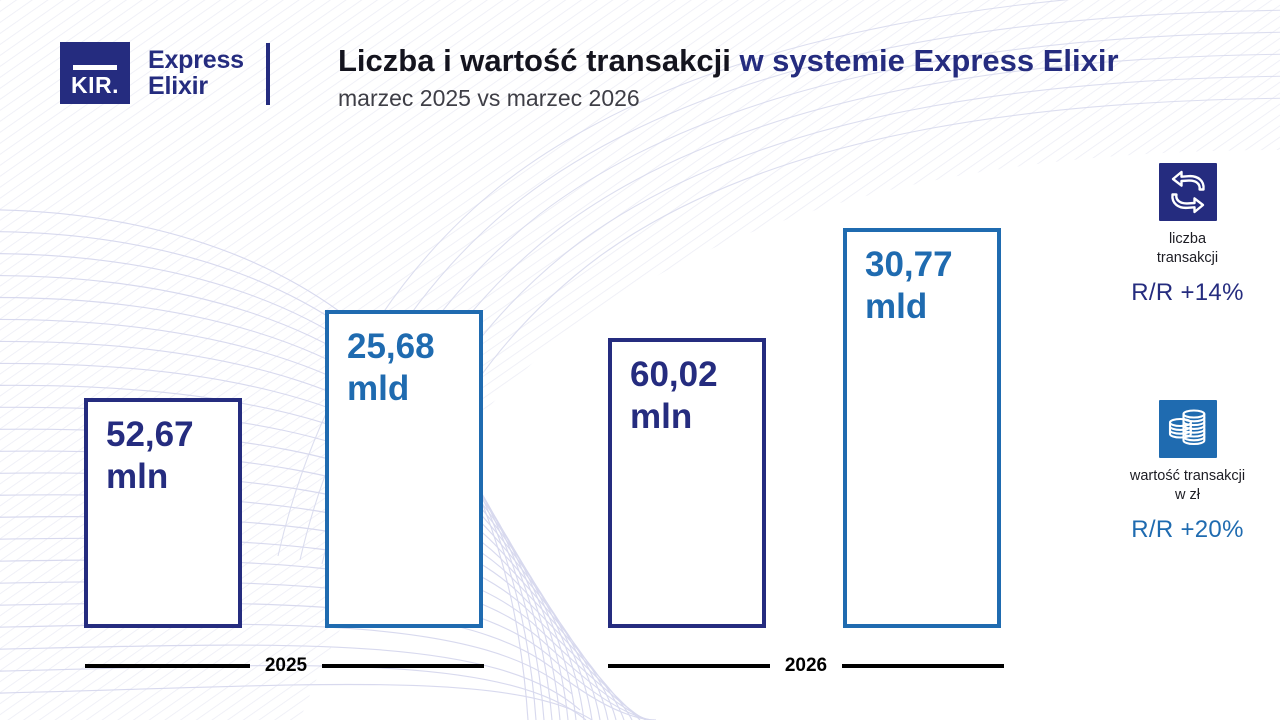 The image size is (1280, 720). Describe the element at coordinates (923, 666) in the screenshot. I see `axis-rule-2026-right` at that location.